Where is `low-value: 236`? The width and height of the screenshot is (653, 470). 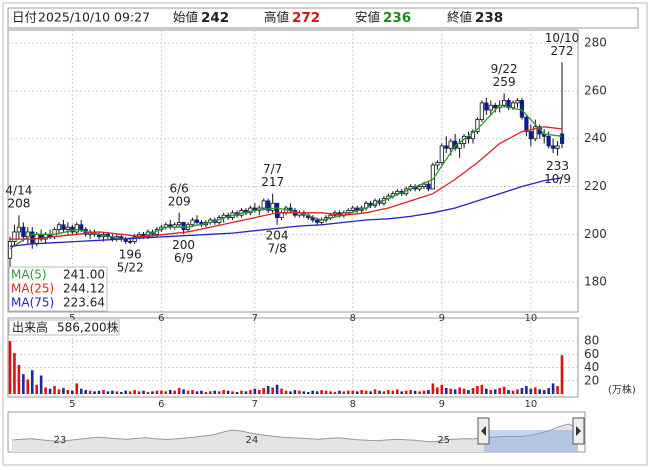 low-value: 236 is located at coordinates (397, 18).